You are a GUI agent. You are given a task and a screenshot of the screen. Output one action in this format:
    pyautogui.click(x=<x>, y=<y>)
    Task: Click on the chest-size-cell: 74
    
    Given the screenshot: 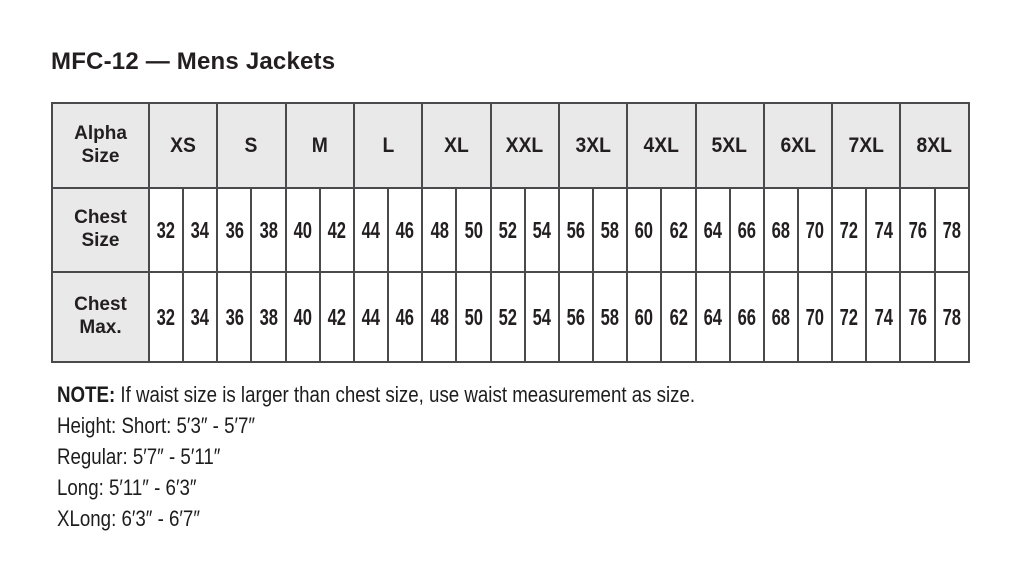 What is the action you would take?
    pyautogui.click(x=883, y=230)
    